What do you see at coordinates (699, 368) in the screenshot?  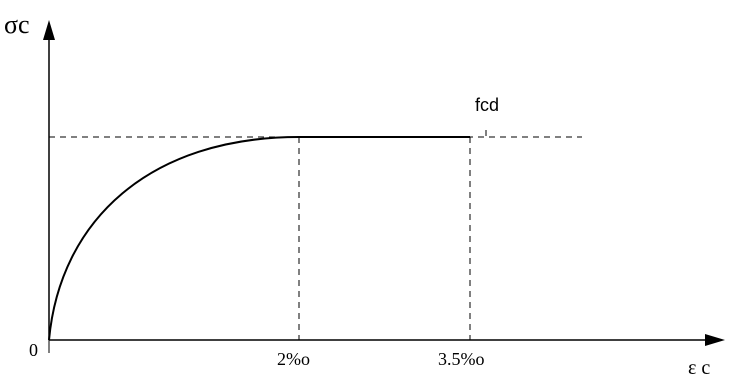 I see `x-axis-label: ε c` at bounding box center [699, 368].